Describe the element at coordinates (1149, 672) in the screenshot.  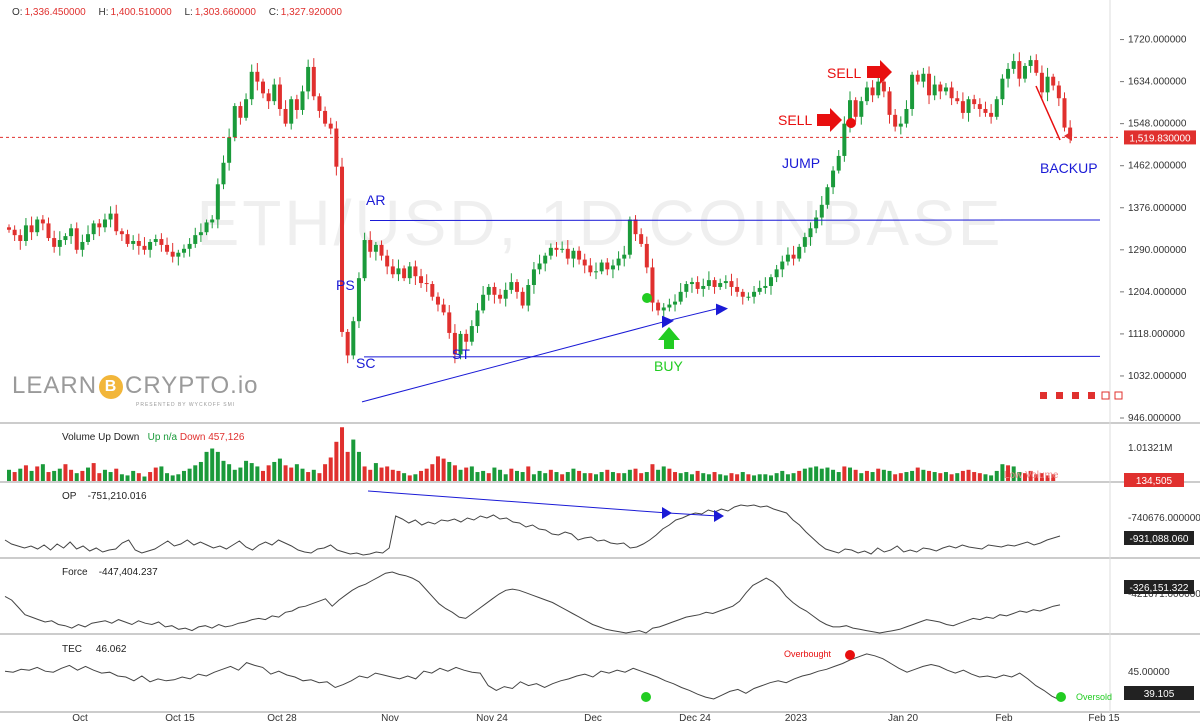
I see `tec-axis-label: 45.00000` at that location.